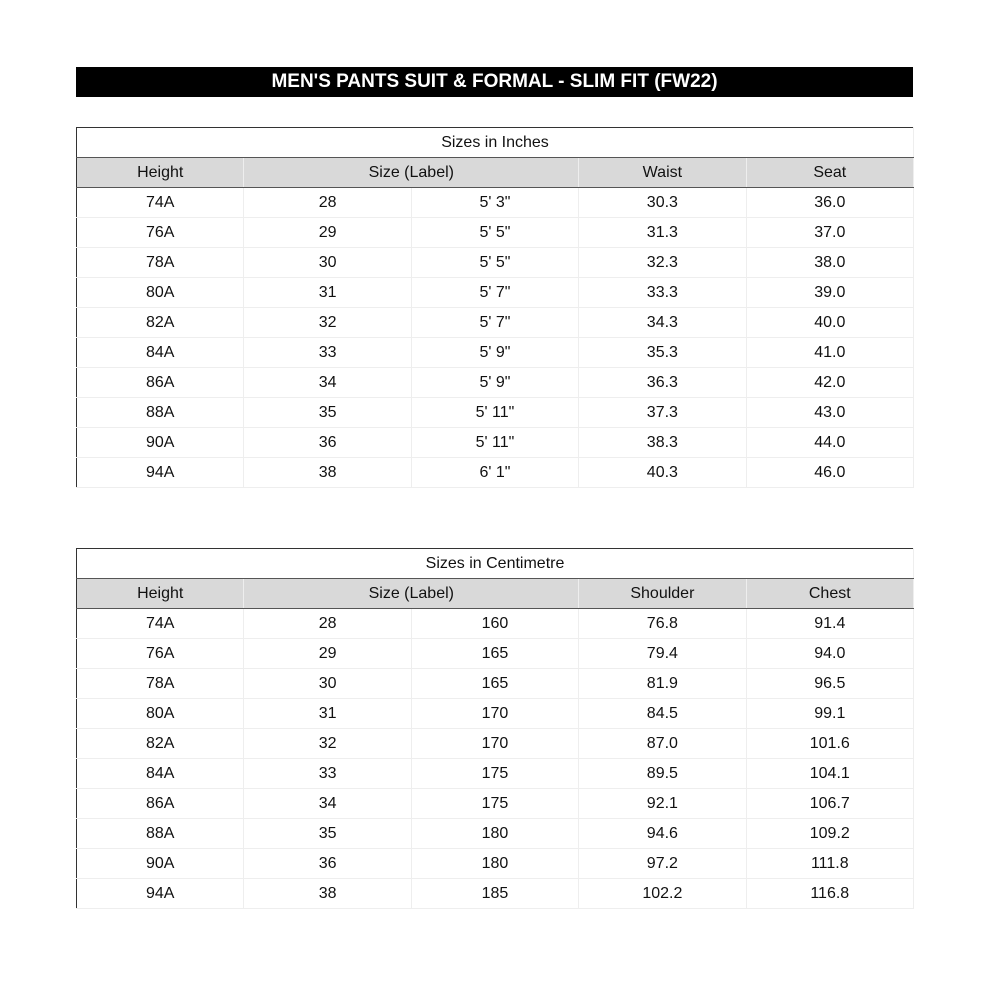 The image size is (1000, 1000). I want to click on table-row: 76A 29 5' 5" 31.3 37.0, so click(495, 232).